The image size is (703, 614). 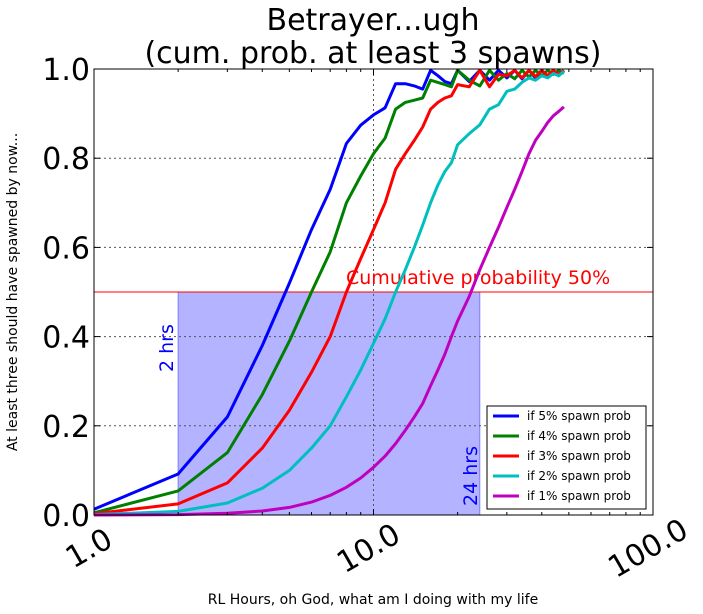 I want to click on y-tick-label: 1.0, so click(x=66, y=70).